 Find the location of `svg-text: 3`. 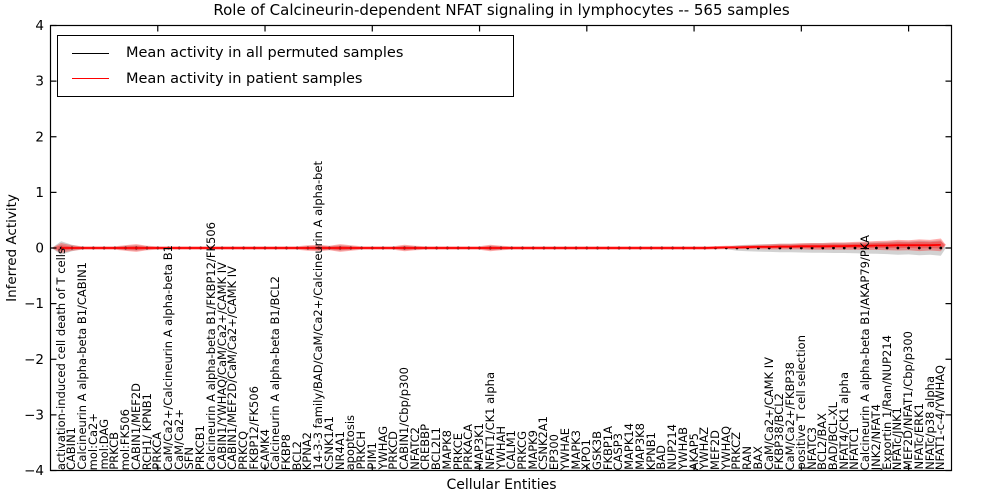

svg-text: 3 is located at coordinates (39, 82).